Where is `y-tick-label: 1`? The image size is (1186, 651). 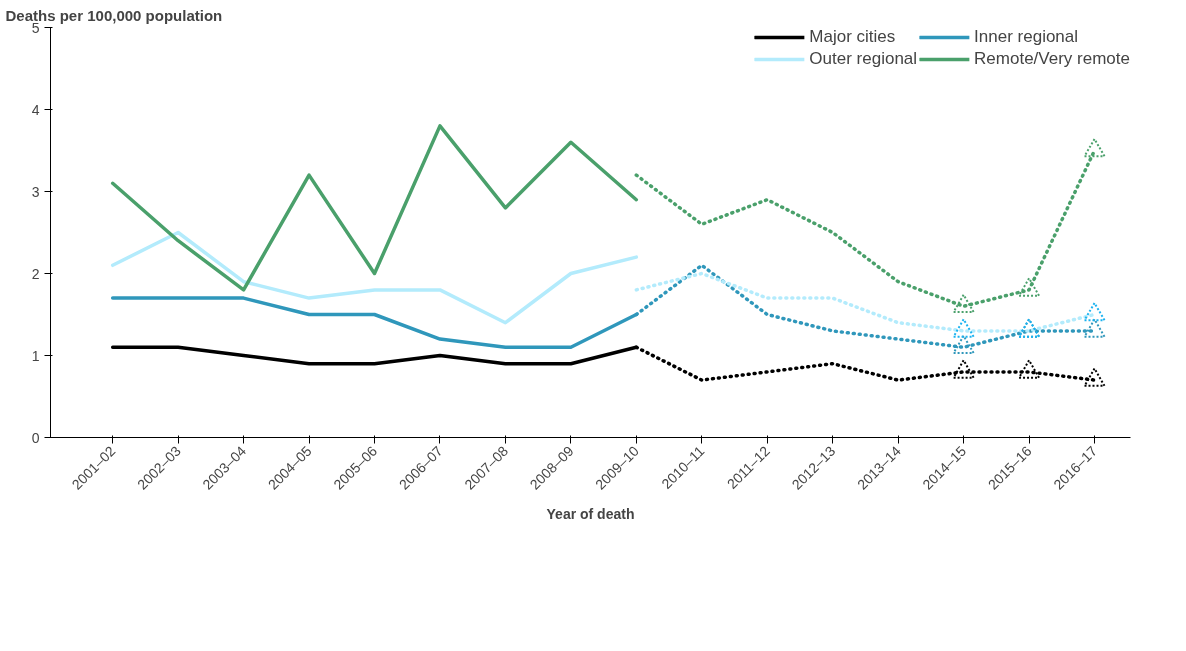
y-tick-label: 1 is located at coordinates (35, 355).